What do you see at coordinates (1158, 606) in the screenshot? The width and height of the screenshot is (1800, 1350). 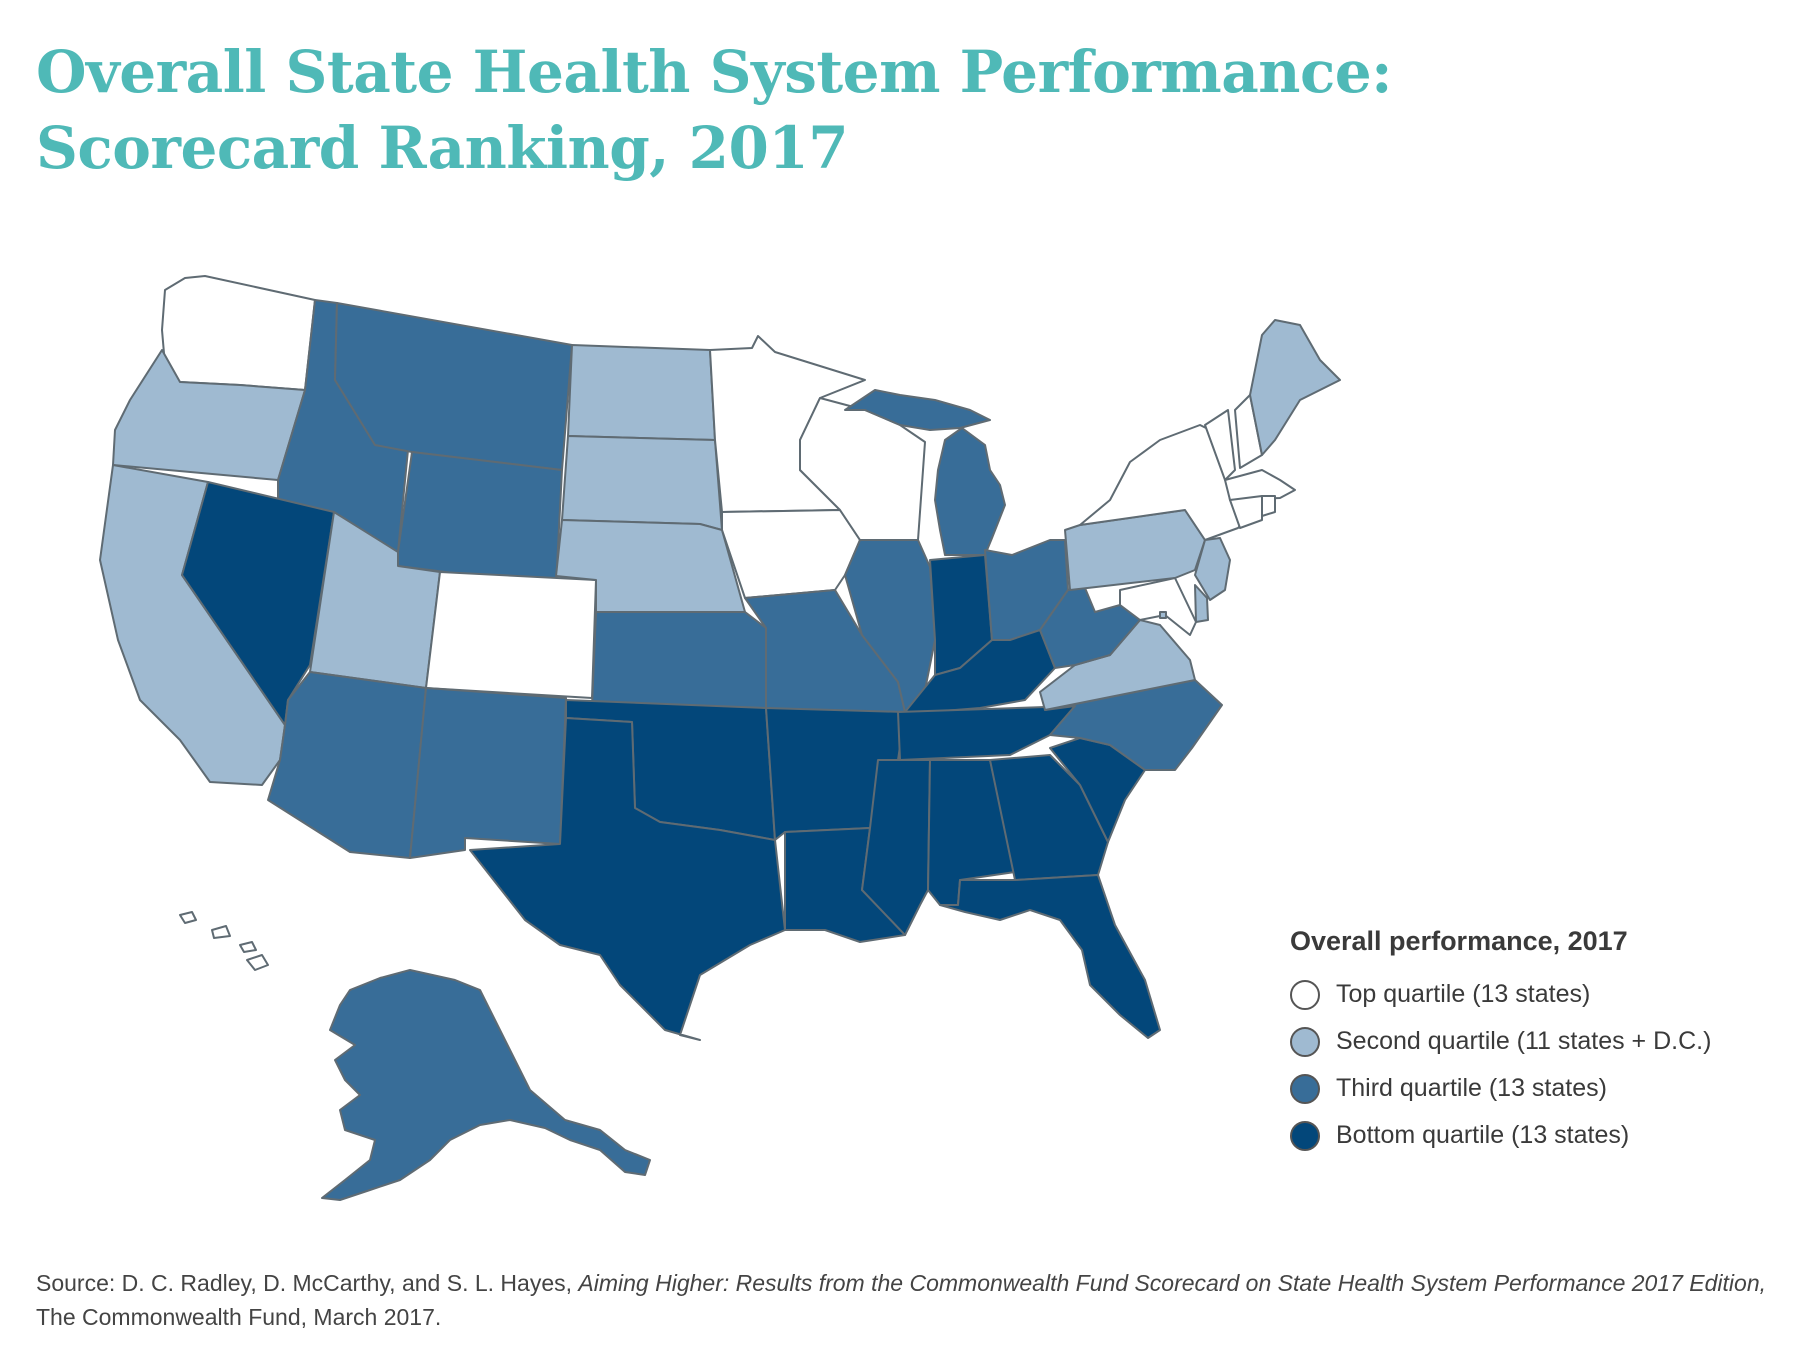 I see `state-MD` at bounding box center [1158, 606].